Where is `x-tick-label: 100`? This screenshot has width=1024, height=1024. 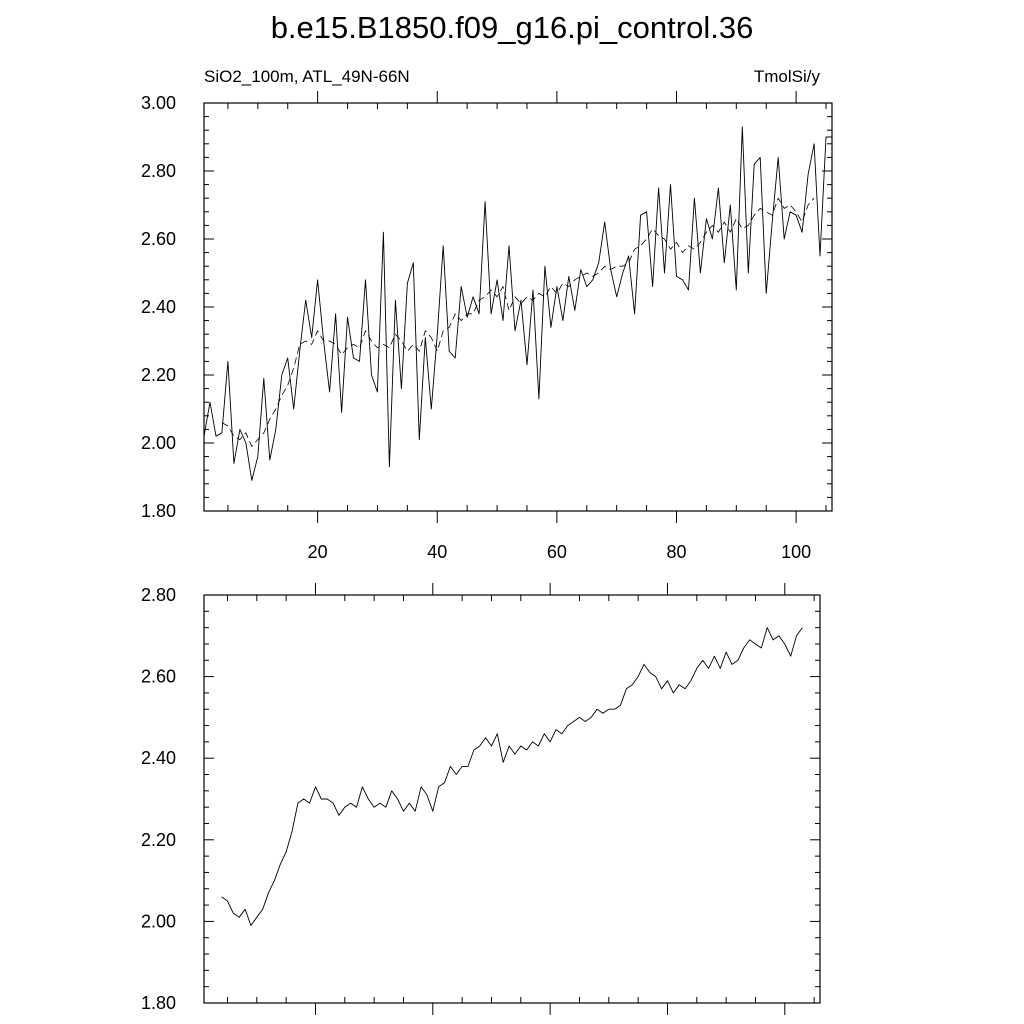
x-tick-label: 100 is located at coordinates (796, 552).